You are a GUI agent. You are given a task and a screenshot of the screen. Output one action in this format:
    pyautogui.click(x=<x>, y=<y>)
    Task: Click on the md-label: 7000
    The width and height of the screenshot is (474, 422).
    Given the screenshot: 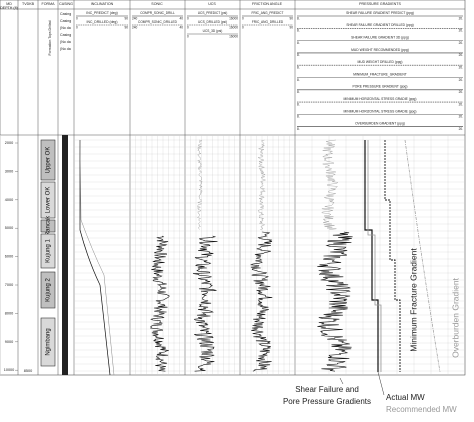 What is the action you would take?
    pyautogui.click(x=9, y=285)
    